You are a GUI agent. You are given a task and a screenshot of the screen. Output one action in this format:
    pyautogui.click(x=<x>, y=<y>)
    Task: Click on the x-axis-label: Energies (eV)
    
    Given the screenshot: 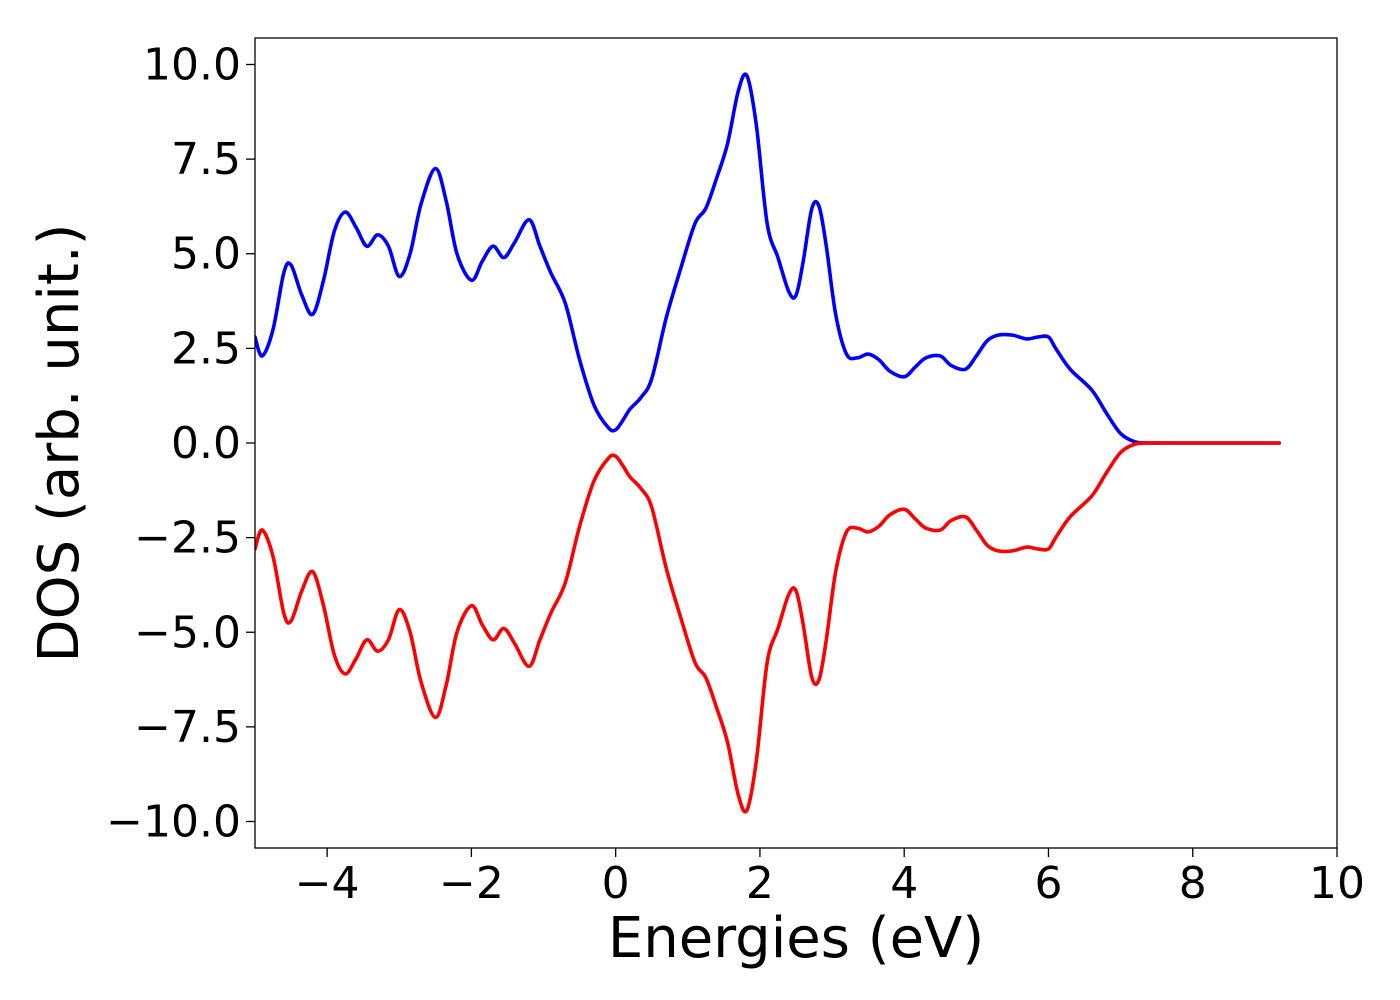 What is the action you would take?
    pyautogui.click(x=796, y=938)
    